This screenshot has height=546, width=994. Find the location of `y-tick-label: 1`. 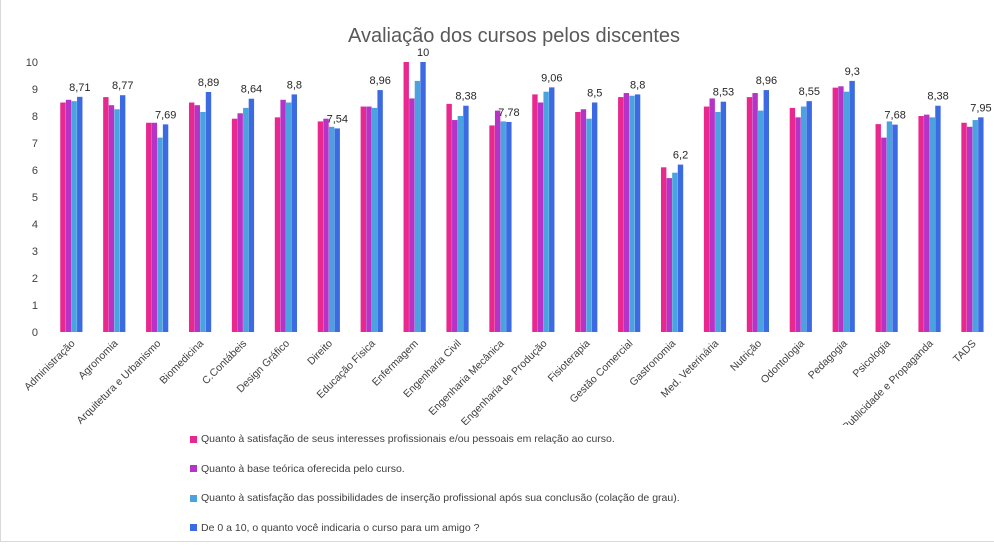

y-tick-label: 1 is located at coordinates (35, 306).